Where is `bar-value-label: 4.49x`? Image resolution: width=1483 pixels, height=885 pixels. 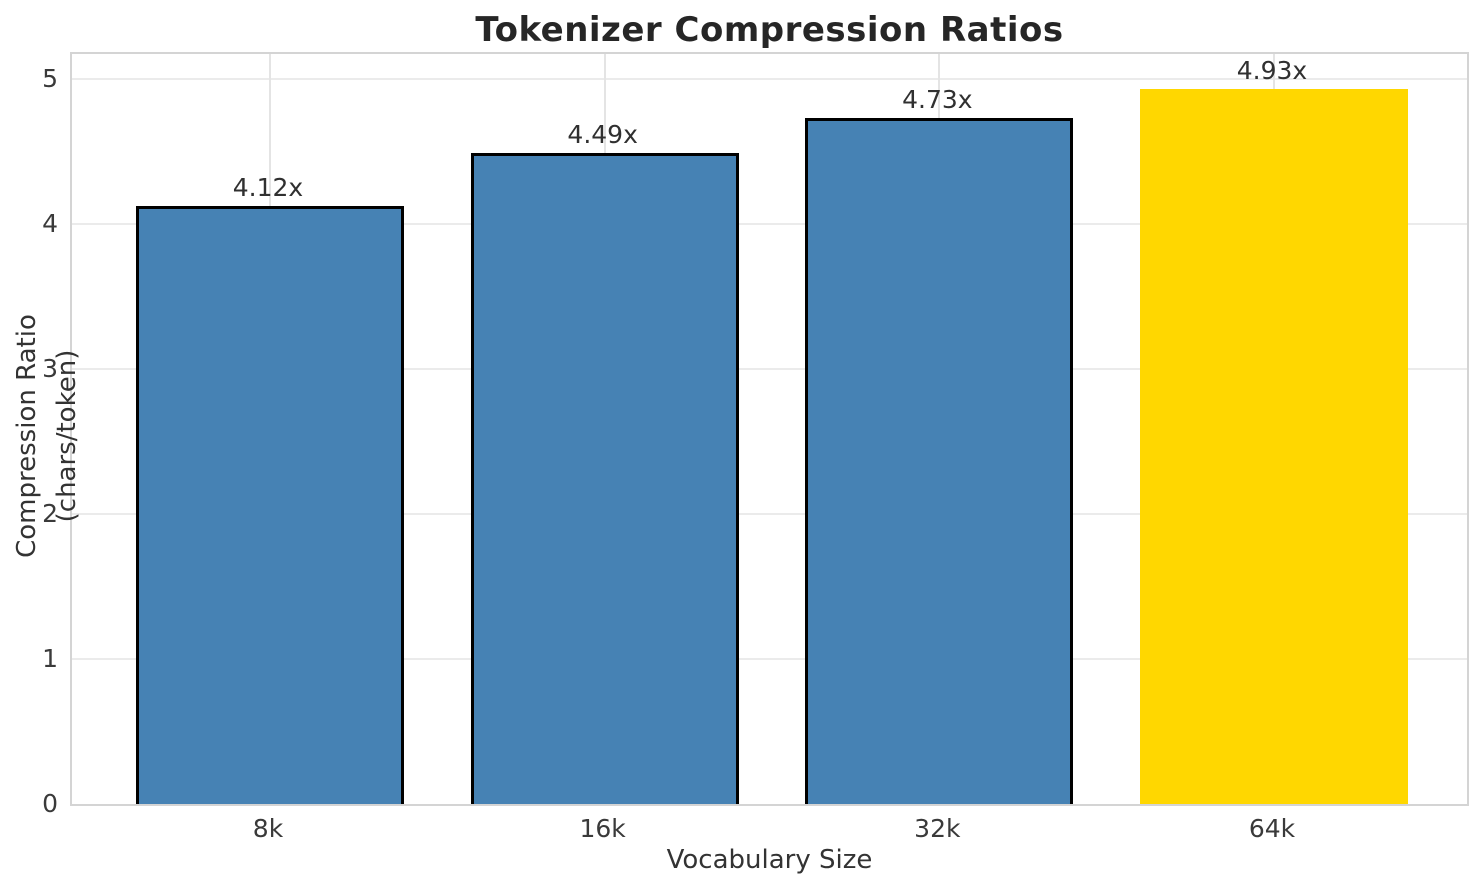
bar-value-label: 4.49x is located at coordinates (602, 134).